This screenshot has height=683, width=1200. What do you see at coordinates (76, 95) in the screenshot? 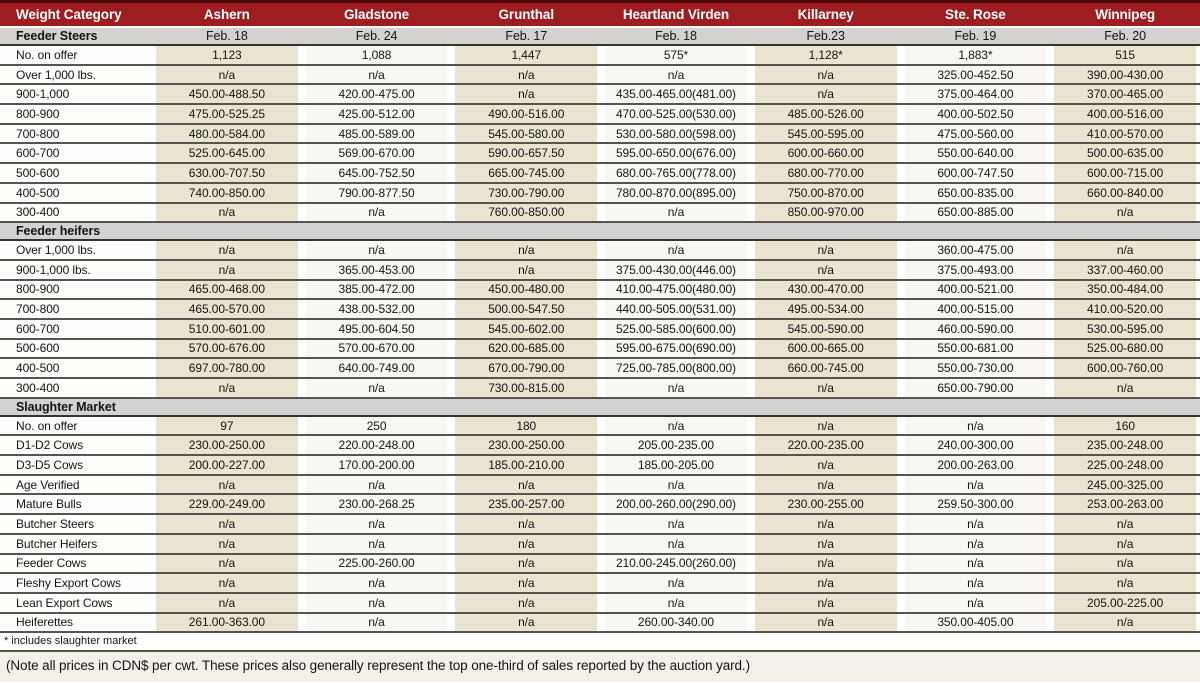
I see `row-label: 900-1,000` at bounding box center [76, 95].